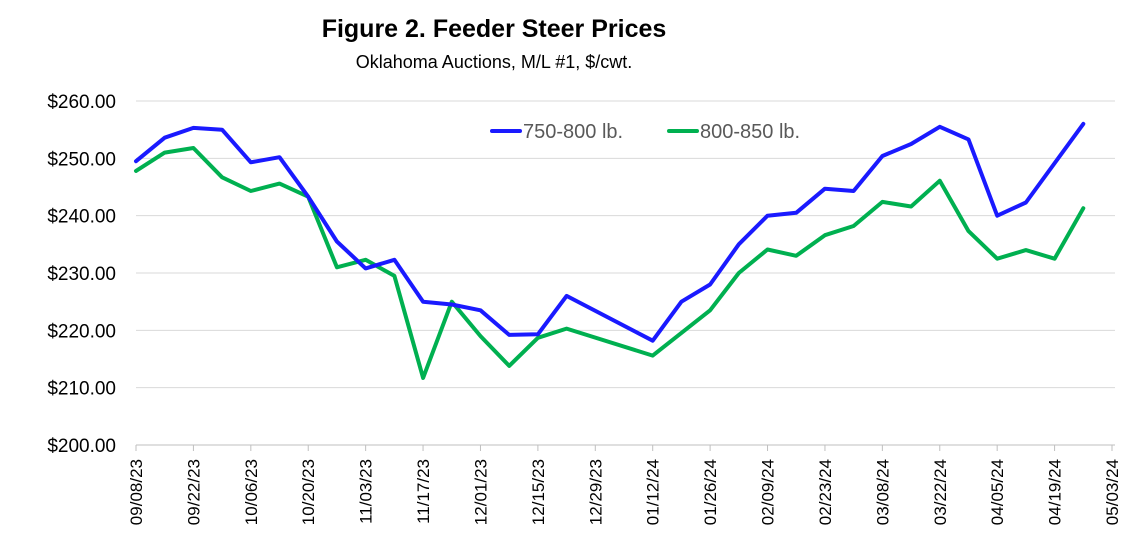 The image size is (1127, 553). Describe the element at coordinates (595, 492) in the screenshot. I see `x-tick-label: 12/29/23` at that location.